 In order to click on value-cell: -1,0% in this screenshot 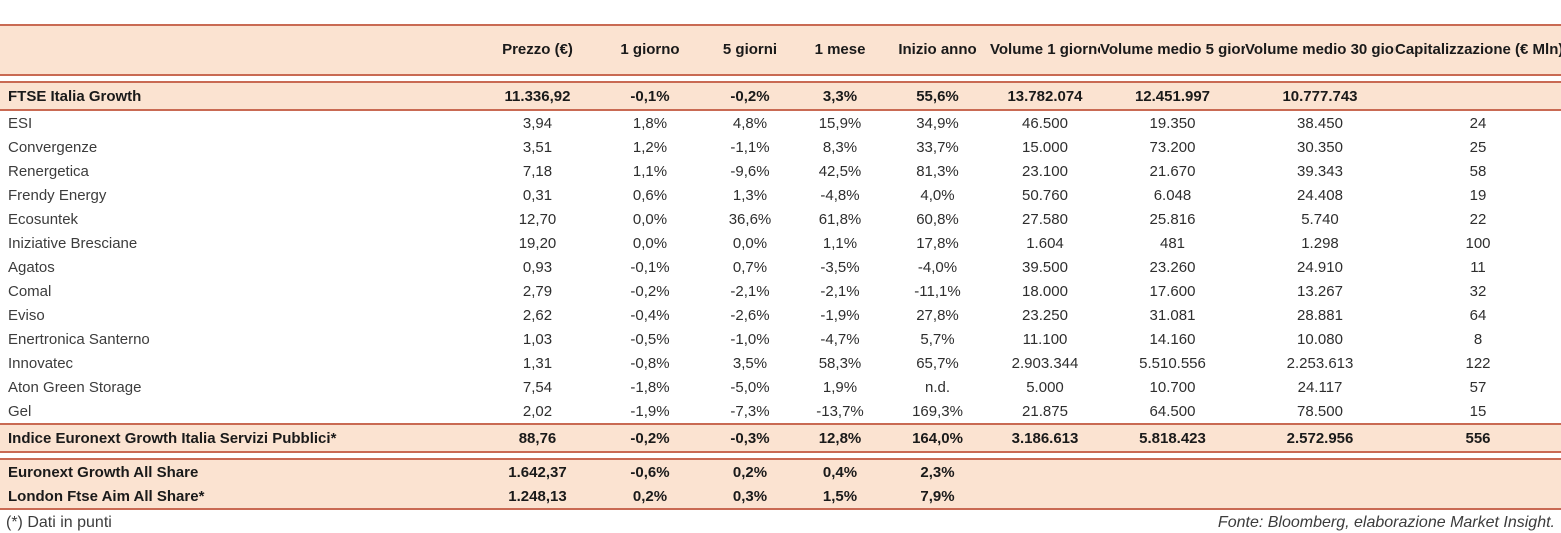, I will do `click(750, 339)`.